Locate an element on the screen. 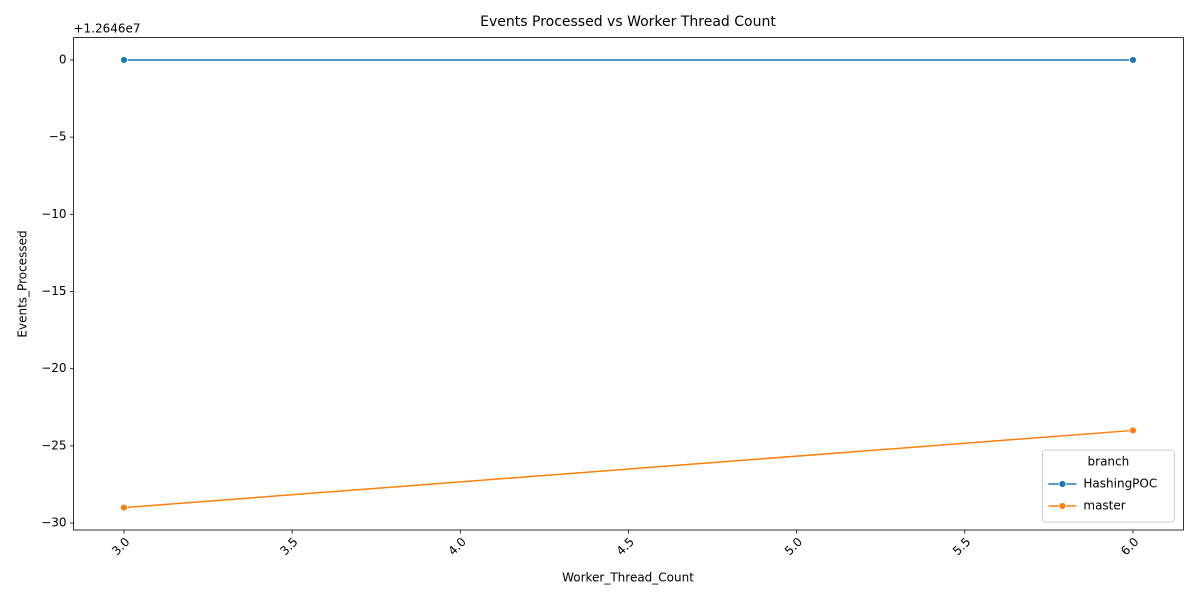 Image resolution: width=1200 pixels, height=600 pixels. y-tick-label: 0 is located at coordinates (63, 59).